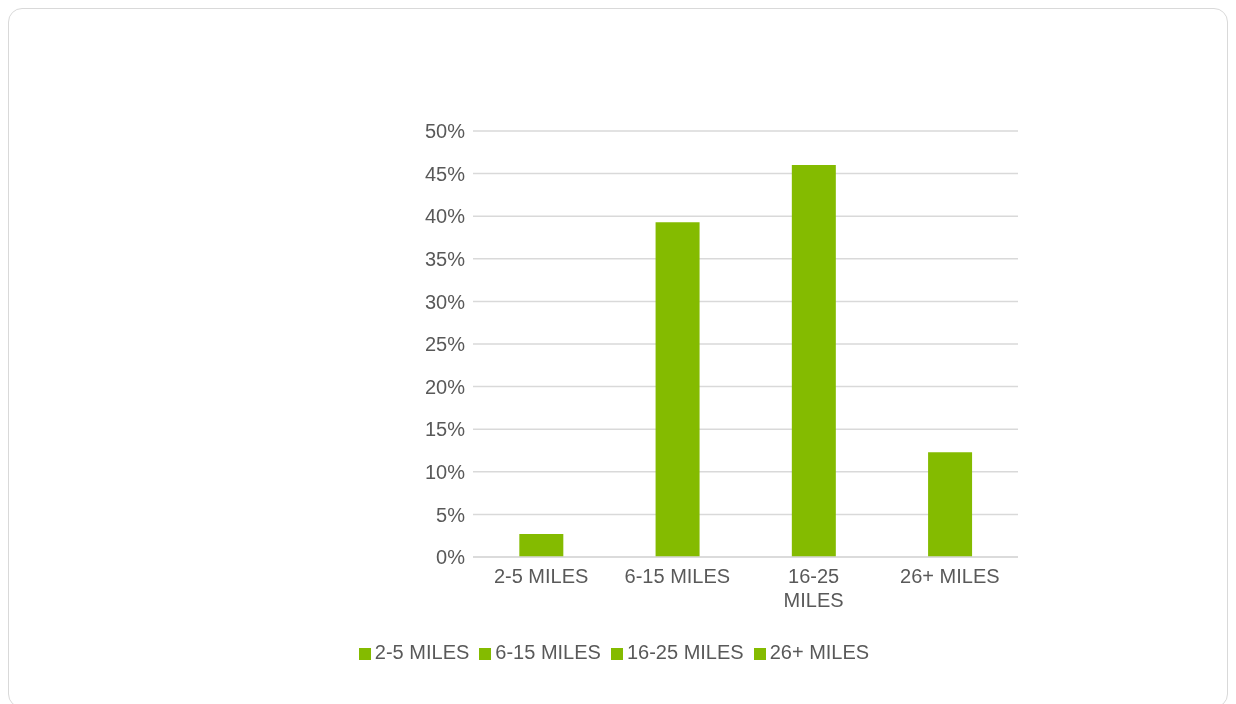 Image resolution: width=1236 pixels, height=704 pixels. Describe the element at coordinates (422, 652) in the screenshot. I see `legend-label: 2-5 MILES` at that location.